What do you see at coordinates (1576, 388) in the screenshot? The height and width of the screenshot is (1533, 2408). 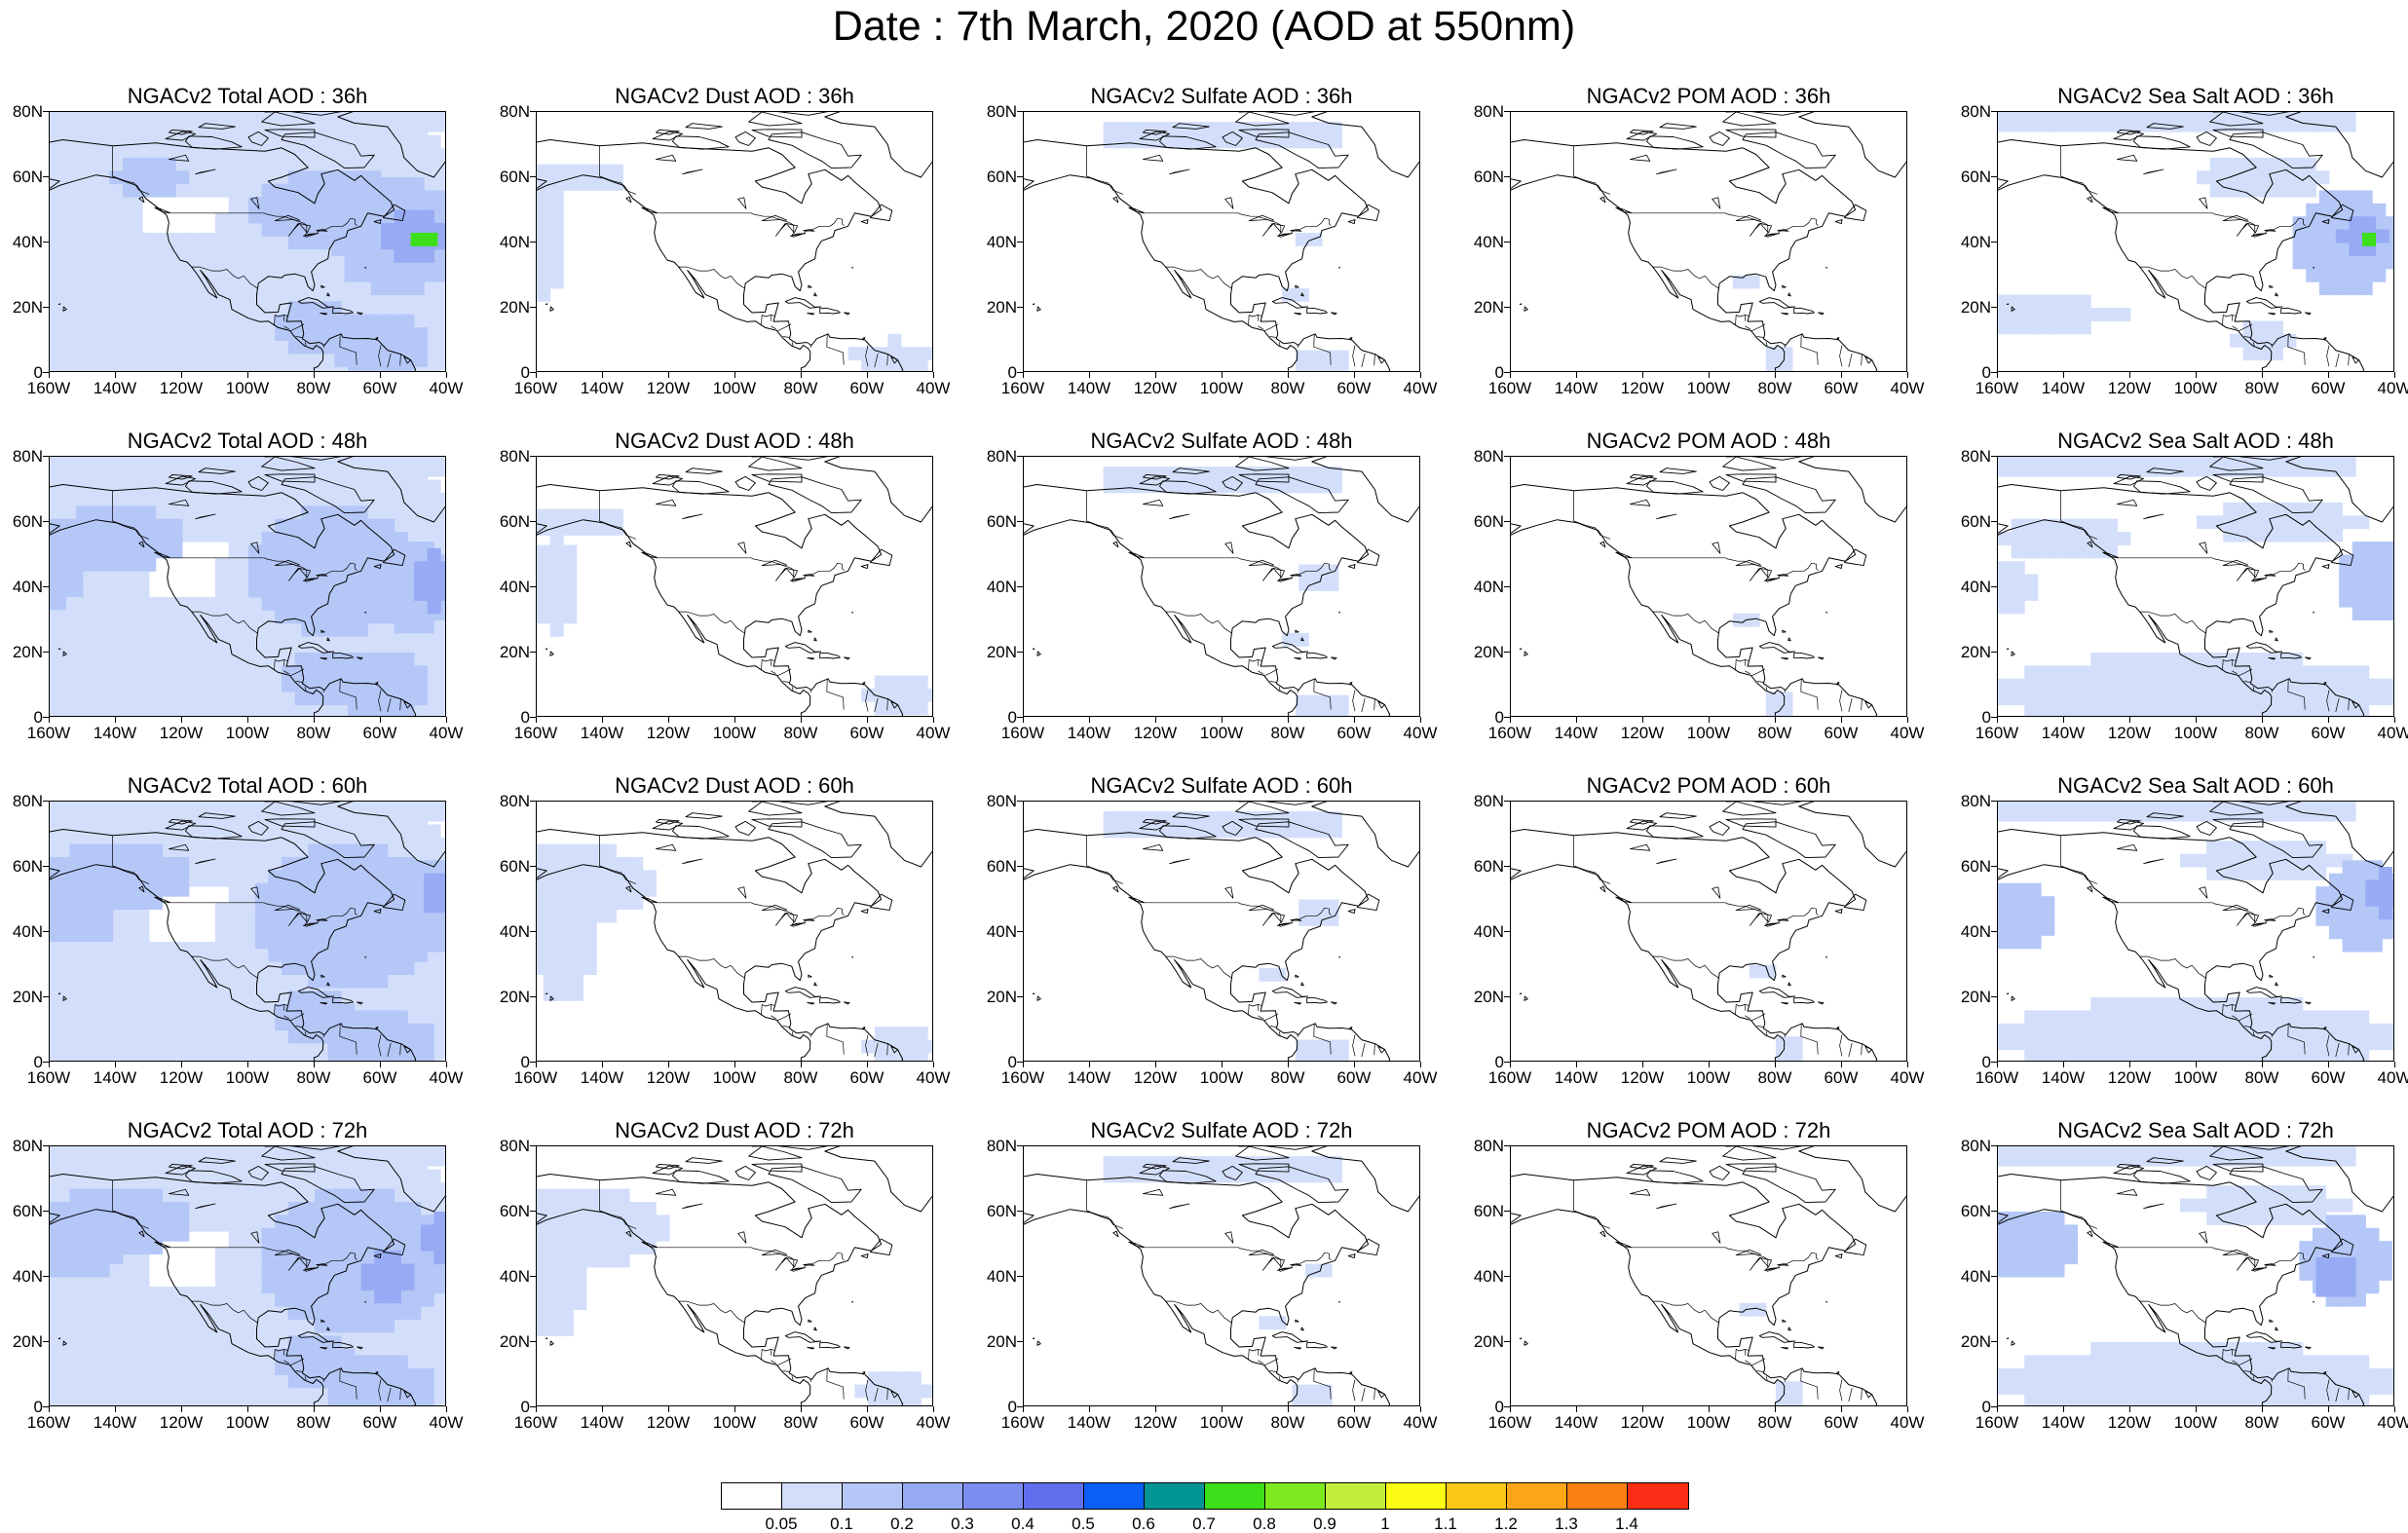 I see `lon-label: 140W` at bounding box center [1576, 388].